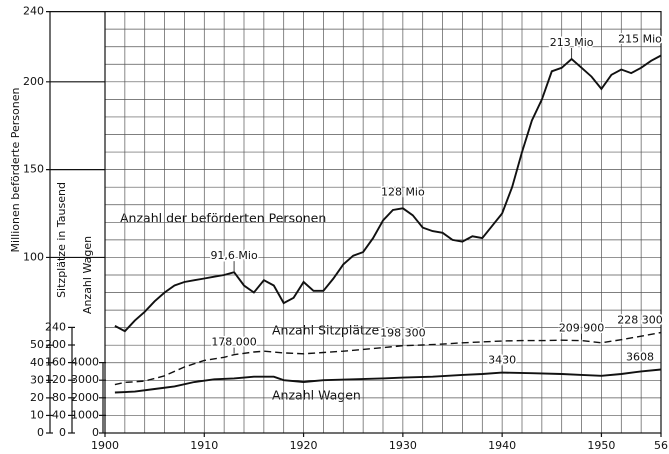  What do you see at coordinates (40, 432) in the screenshot?
I see `y-tick-label: 0` at bounding box center [40, 432].